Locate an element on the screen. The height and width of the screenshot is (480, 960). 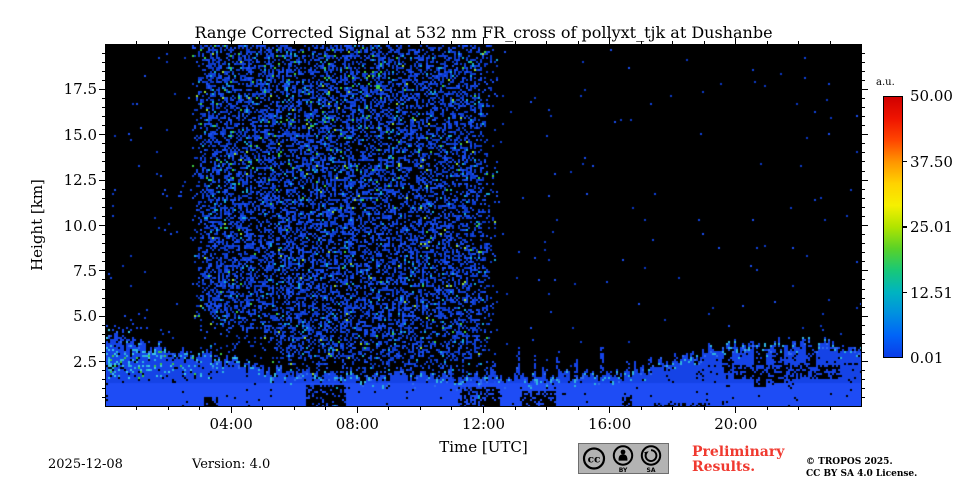
preliminary-line1: Preliminary is located at coordinates (738, 452).